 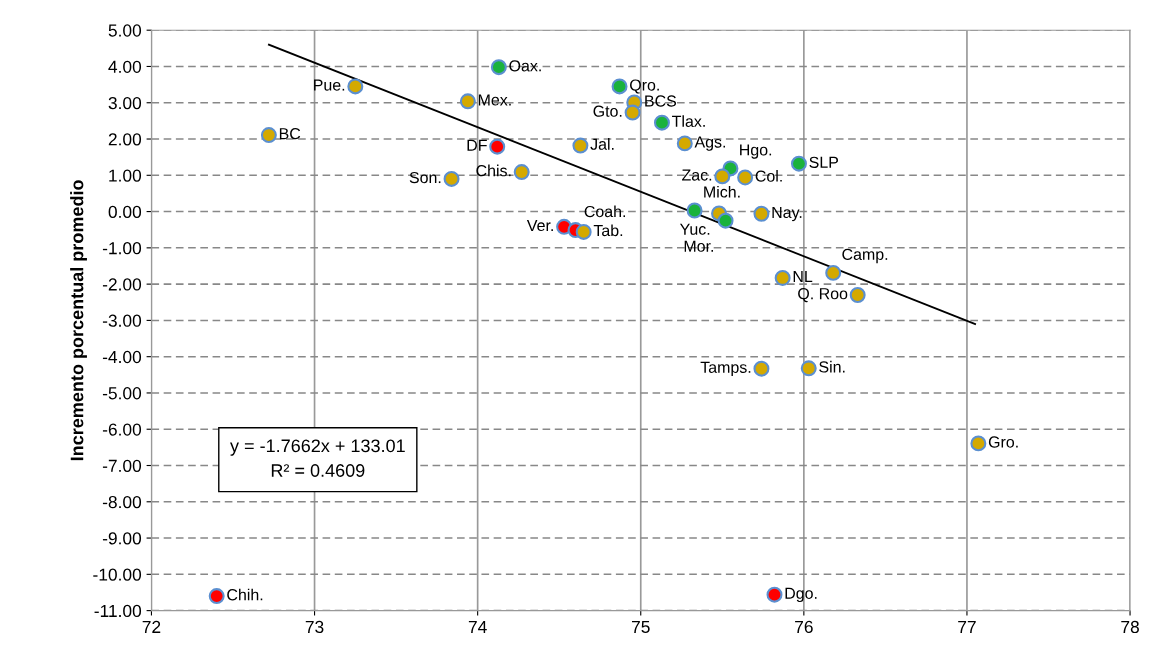 I want to click on annotation: Tab., so click(x=608, y=230).